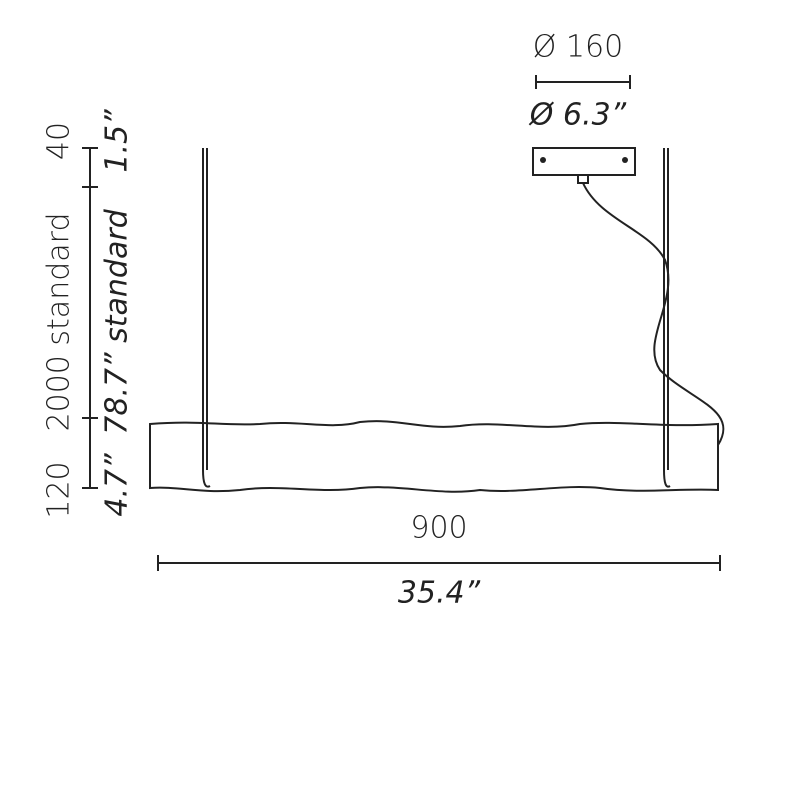 Image resolution: width=800 pixels, height=800 pixels. Describe the element at coordinates (90, 318) in the screenshot. I see `height-line` at that location.